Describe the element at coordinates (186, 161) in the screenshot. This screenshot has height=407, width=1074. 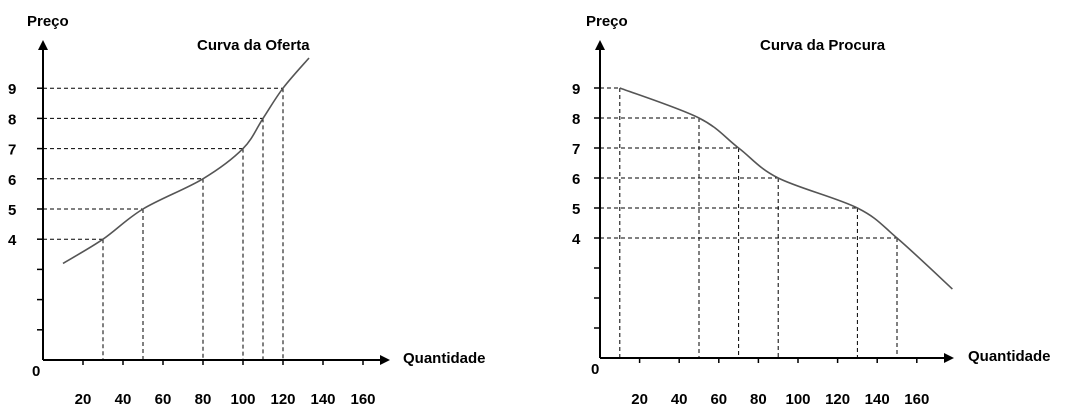
I see `curve-line` at that location.